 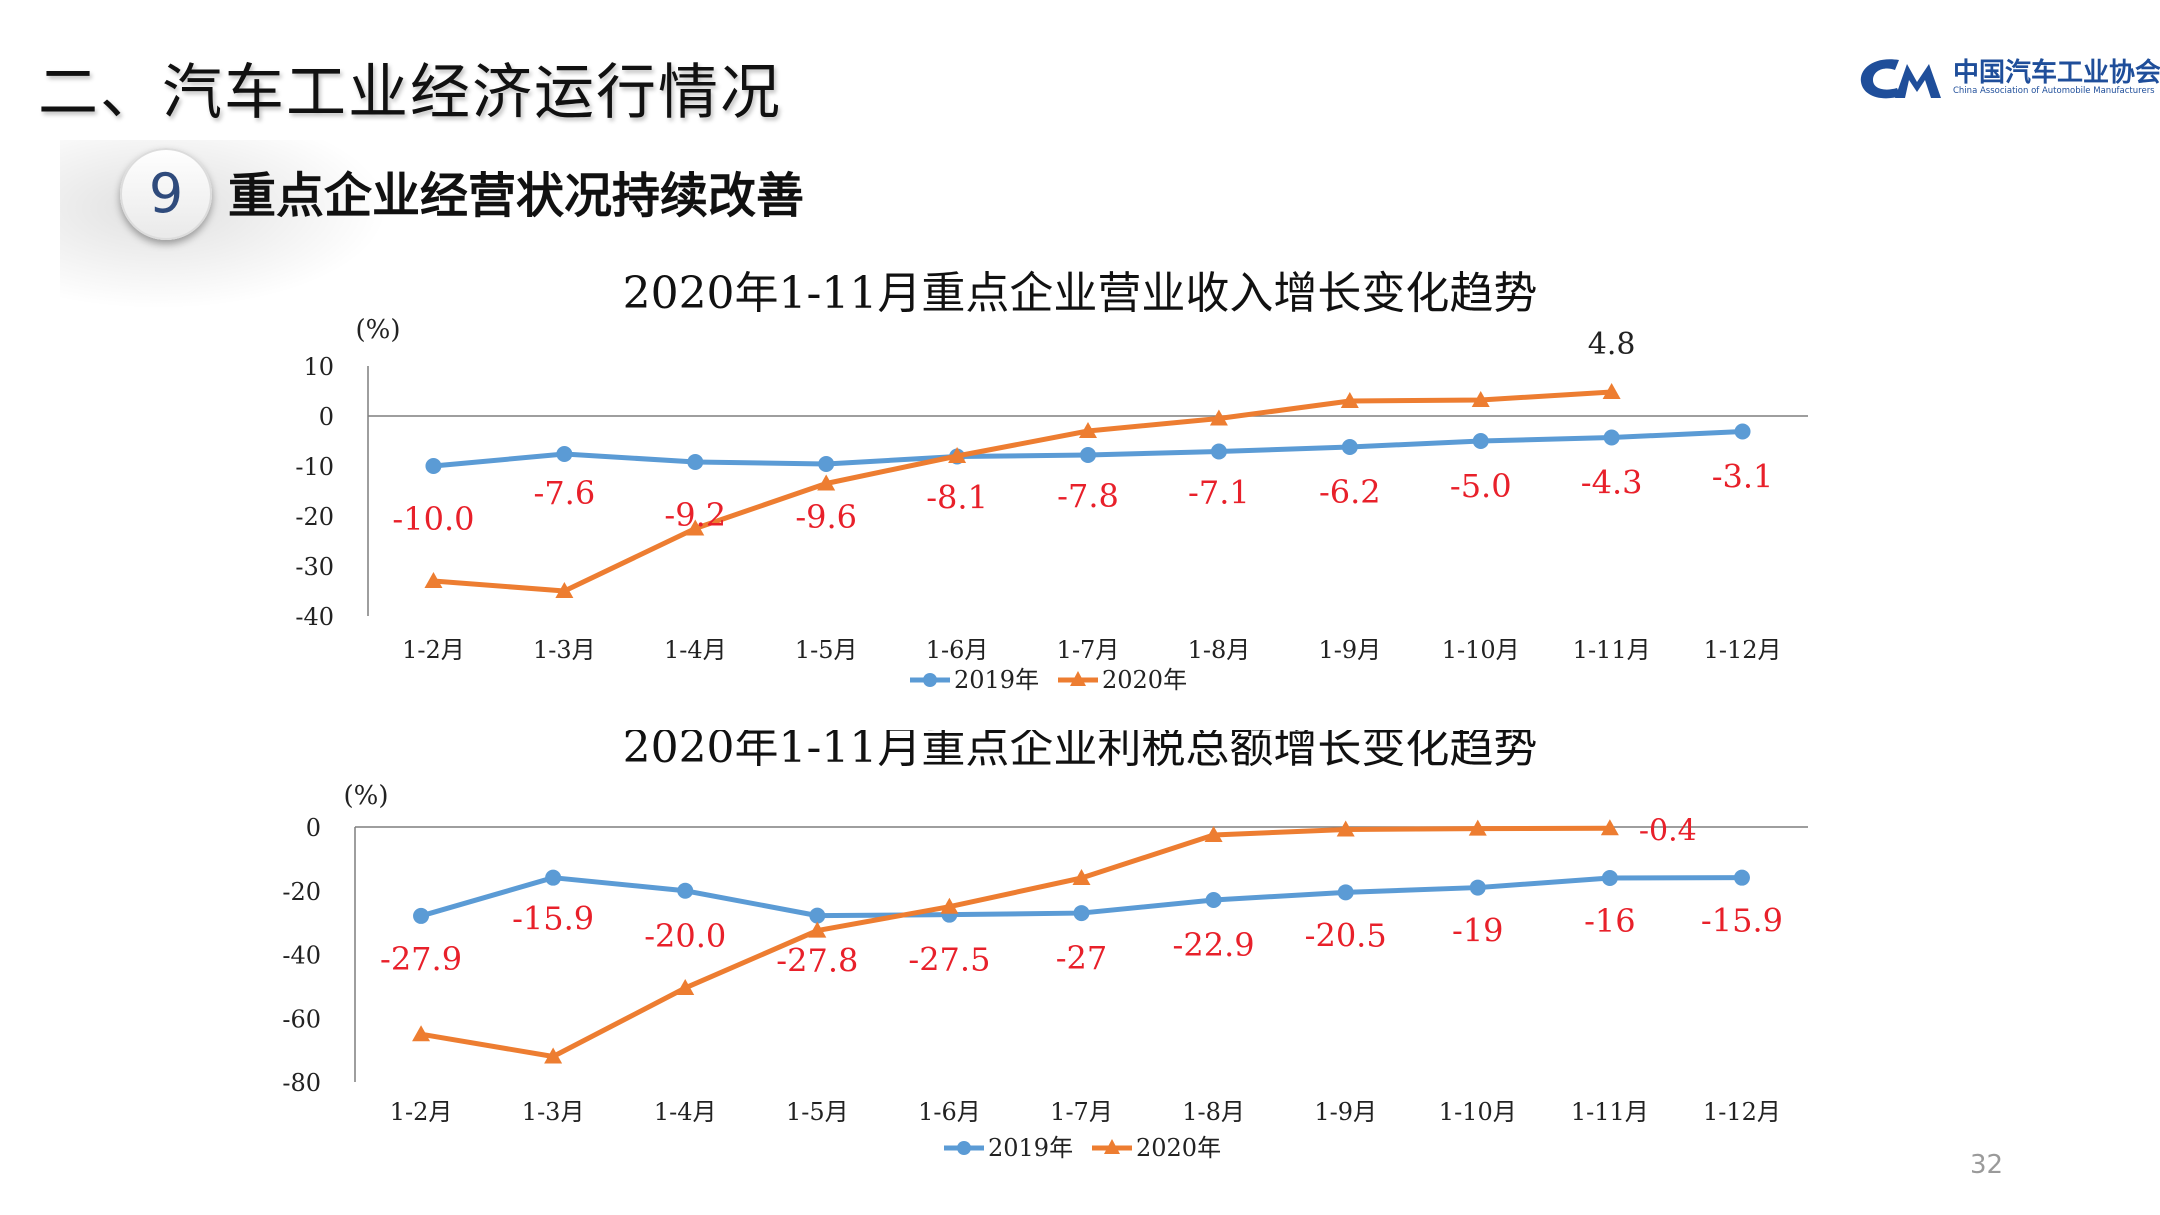 What do you see at coordinates (301, 1083) in the screenshot?
I see `y-tick-label: -80` at bounding box center [301, 1083].